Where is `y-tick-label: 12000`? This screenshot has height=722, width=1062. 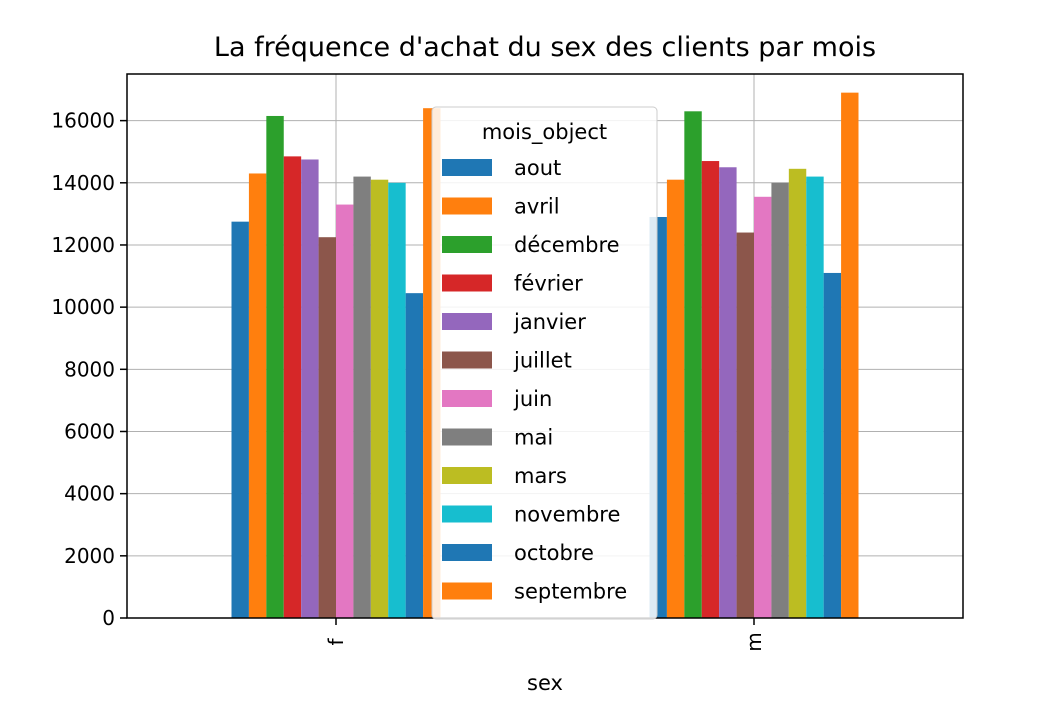 y-tick-label: 12000 is located at coordinates (83, 245).